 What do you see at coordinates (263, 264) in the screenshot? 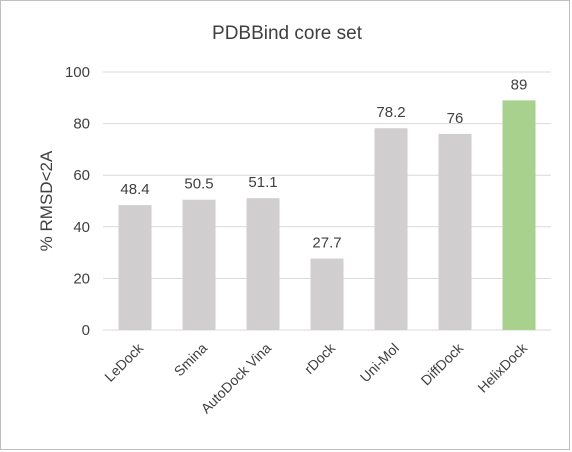
I see `bar-autodock-vina` at bounding box center [263, 264].